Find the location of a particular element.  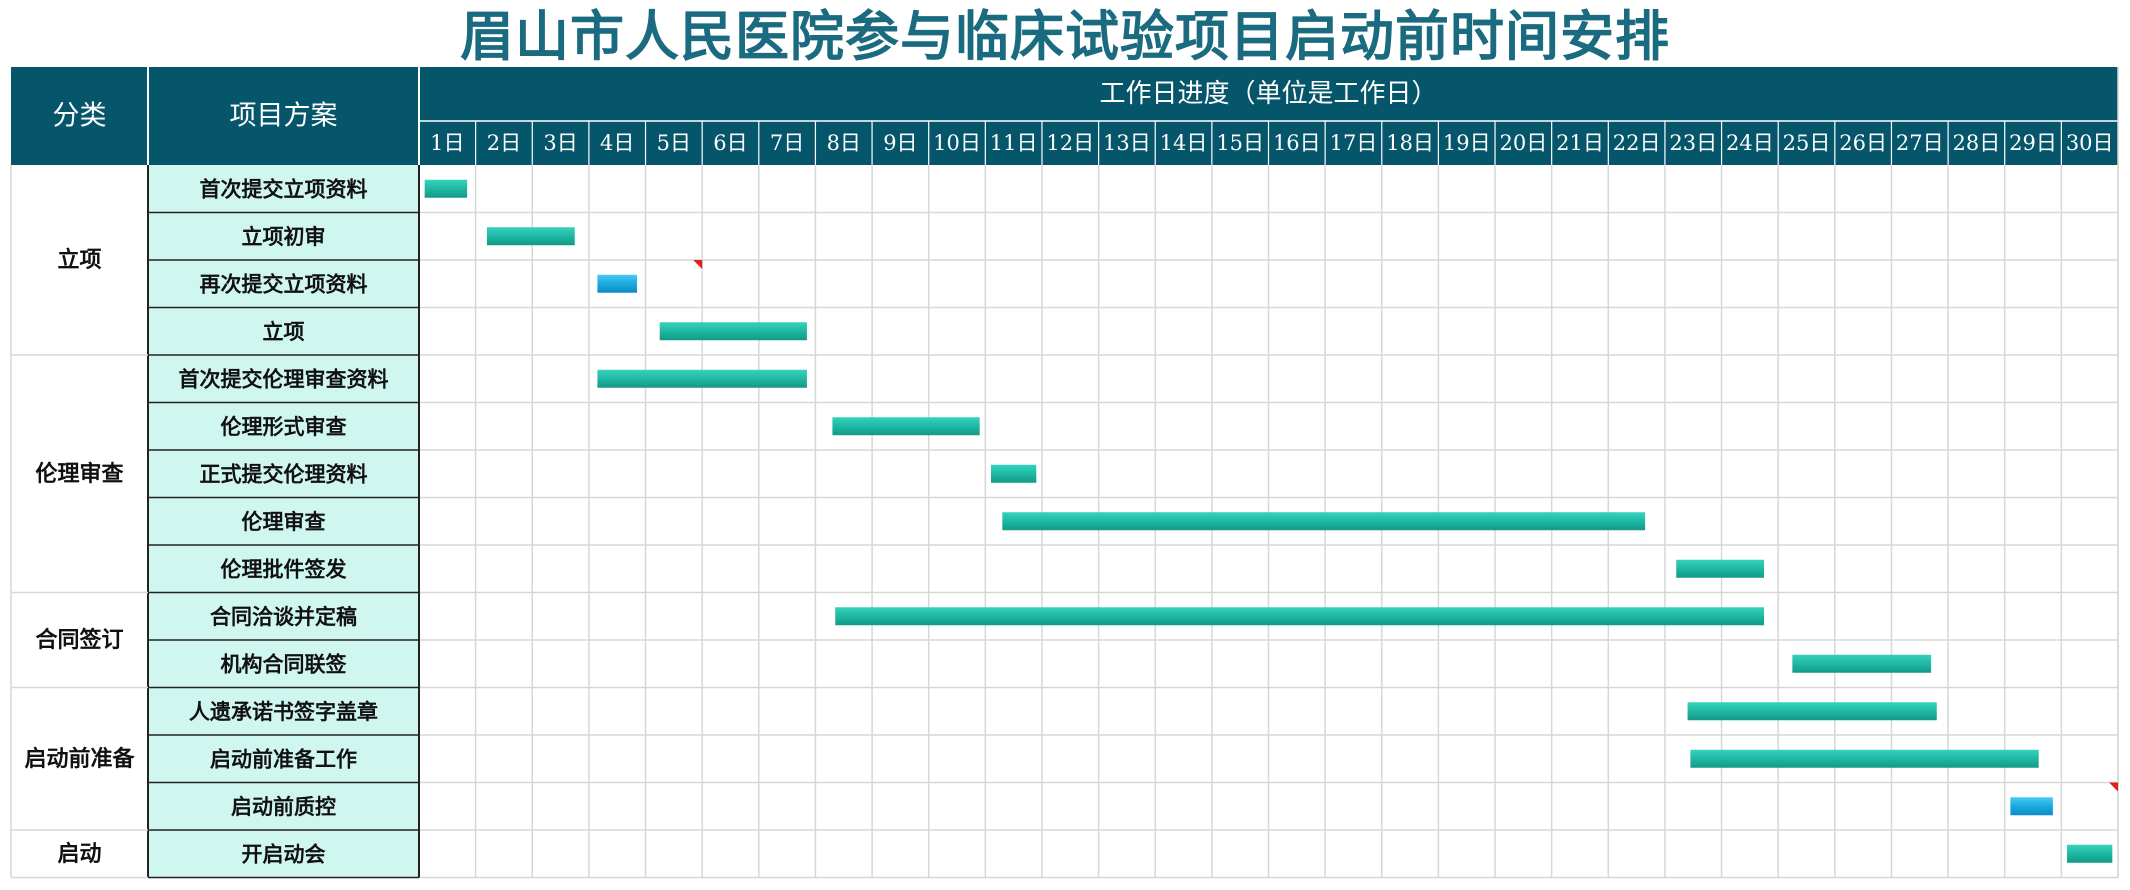

day-label: 13日 is located at coordinates (1127, 143).